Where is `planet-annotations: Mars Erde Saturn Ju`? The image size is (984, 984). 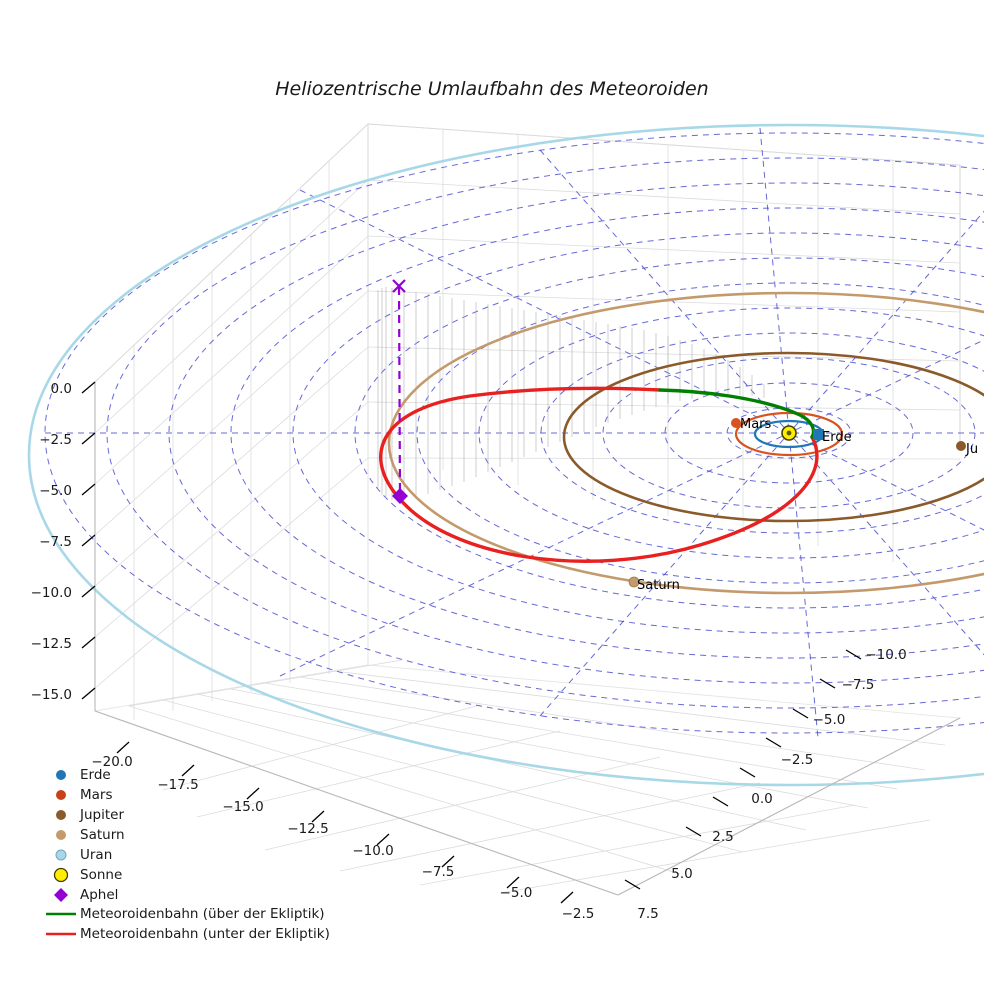
planet-annotations: Mars Erde Saturn Ju is located at coordinates (803, 505).